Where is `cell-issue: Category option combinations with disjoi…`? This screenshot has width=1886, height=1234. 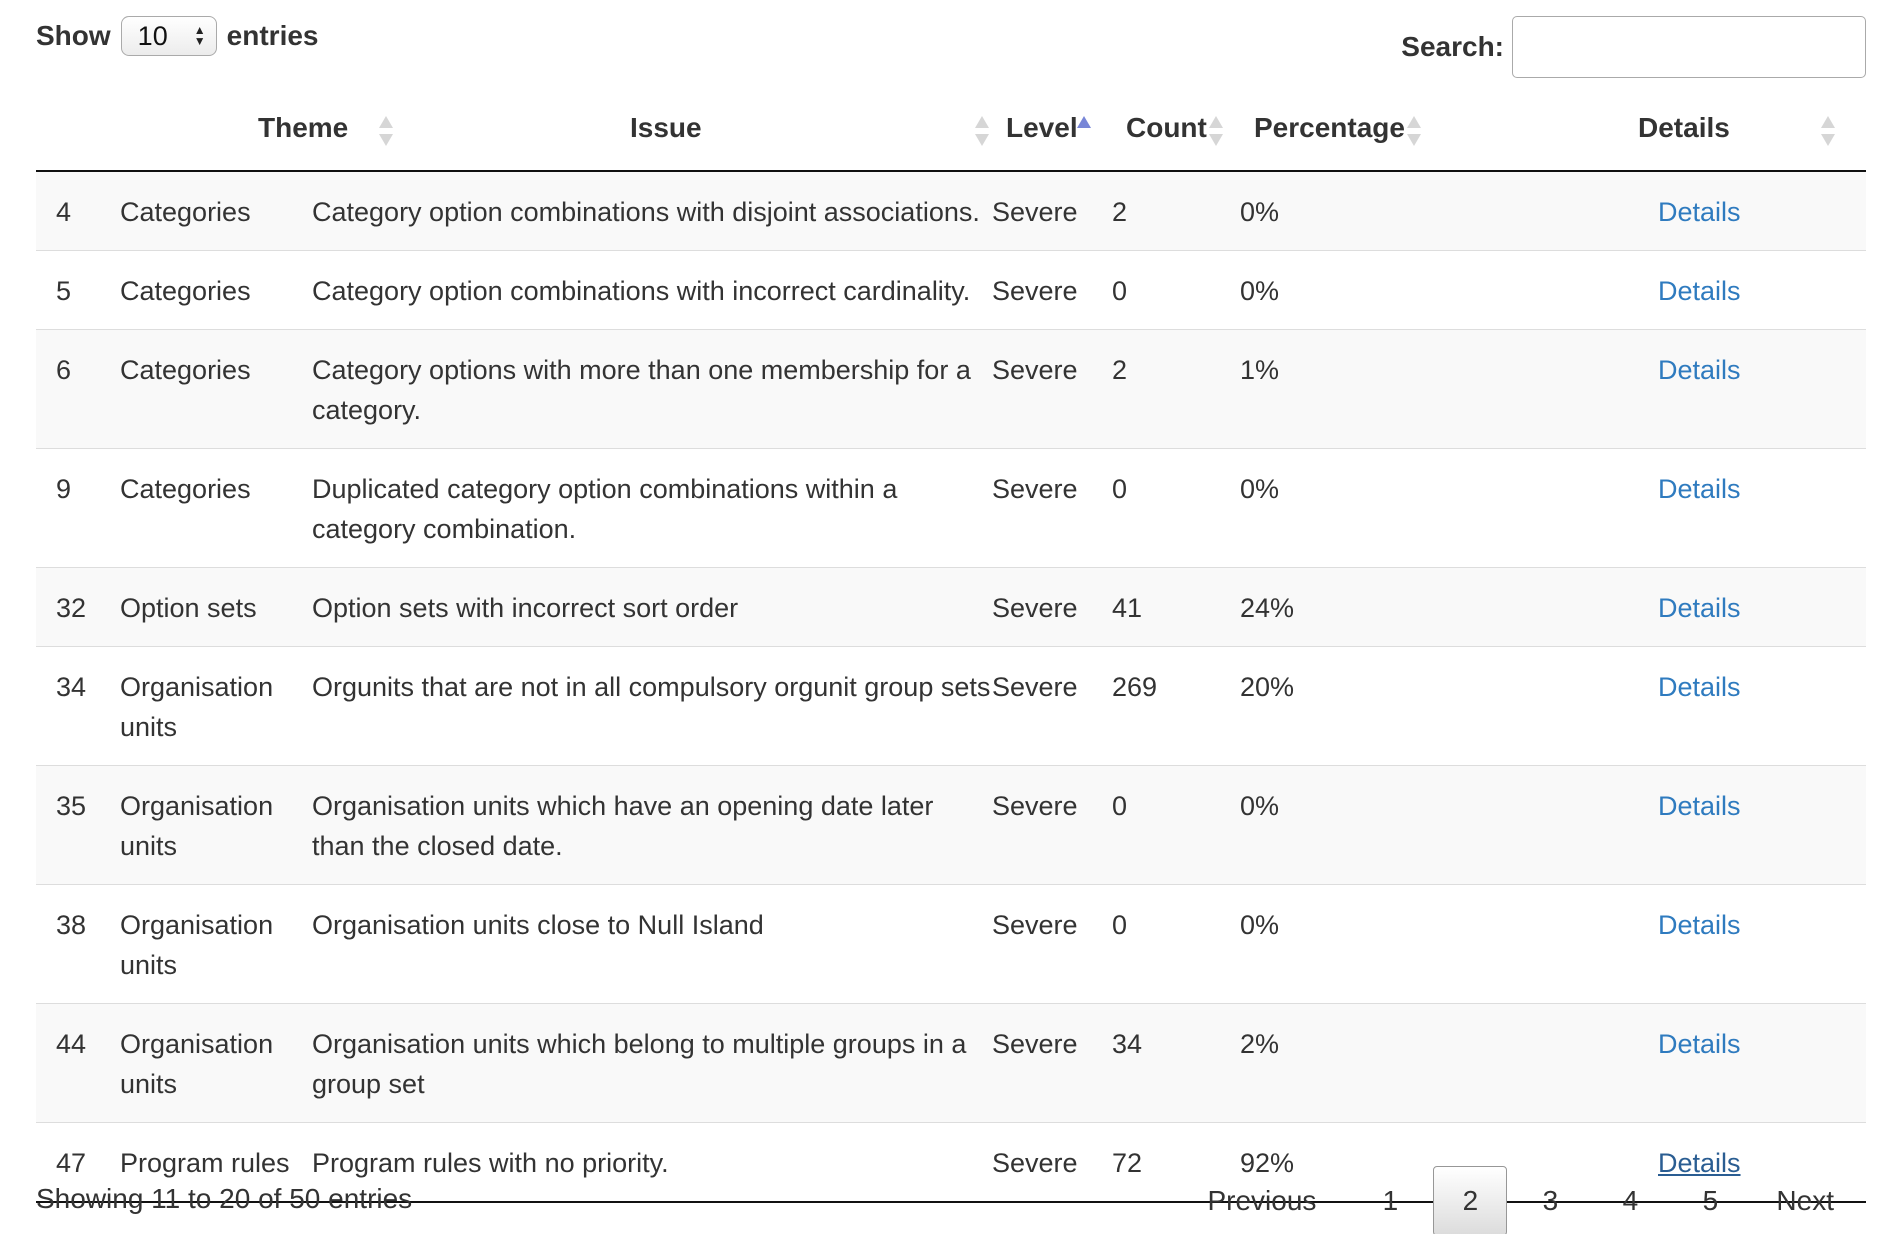
cell-issue: Category option combinations with disjoi… is located at coordinates (652, 211).